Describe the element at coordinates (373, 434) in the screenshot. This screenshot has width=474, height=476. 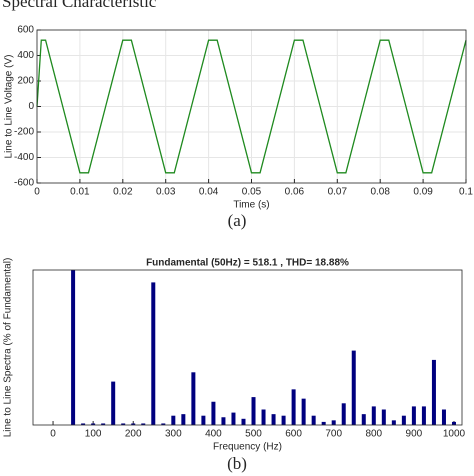
I see `x-tick-label: 800` at that location.